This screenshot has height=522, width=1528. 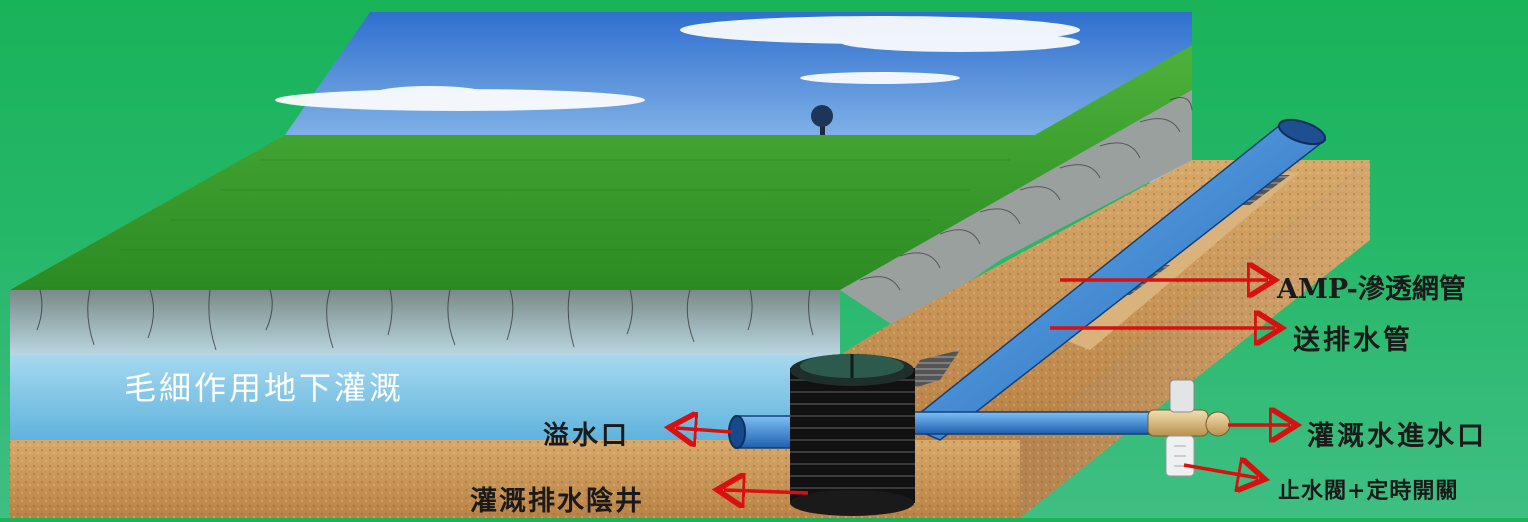 I want to click on arrow-overflow, so click(x=704, y=430).